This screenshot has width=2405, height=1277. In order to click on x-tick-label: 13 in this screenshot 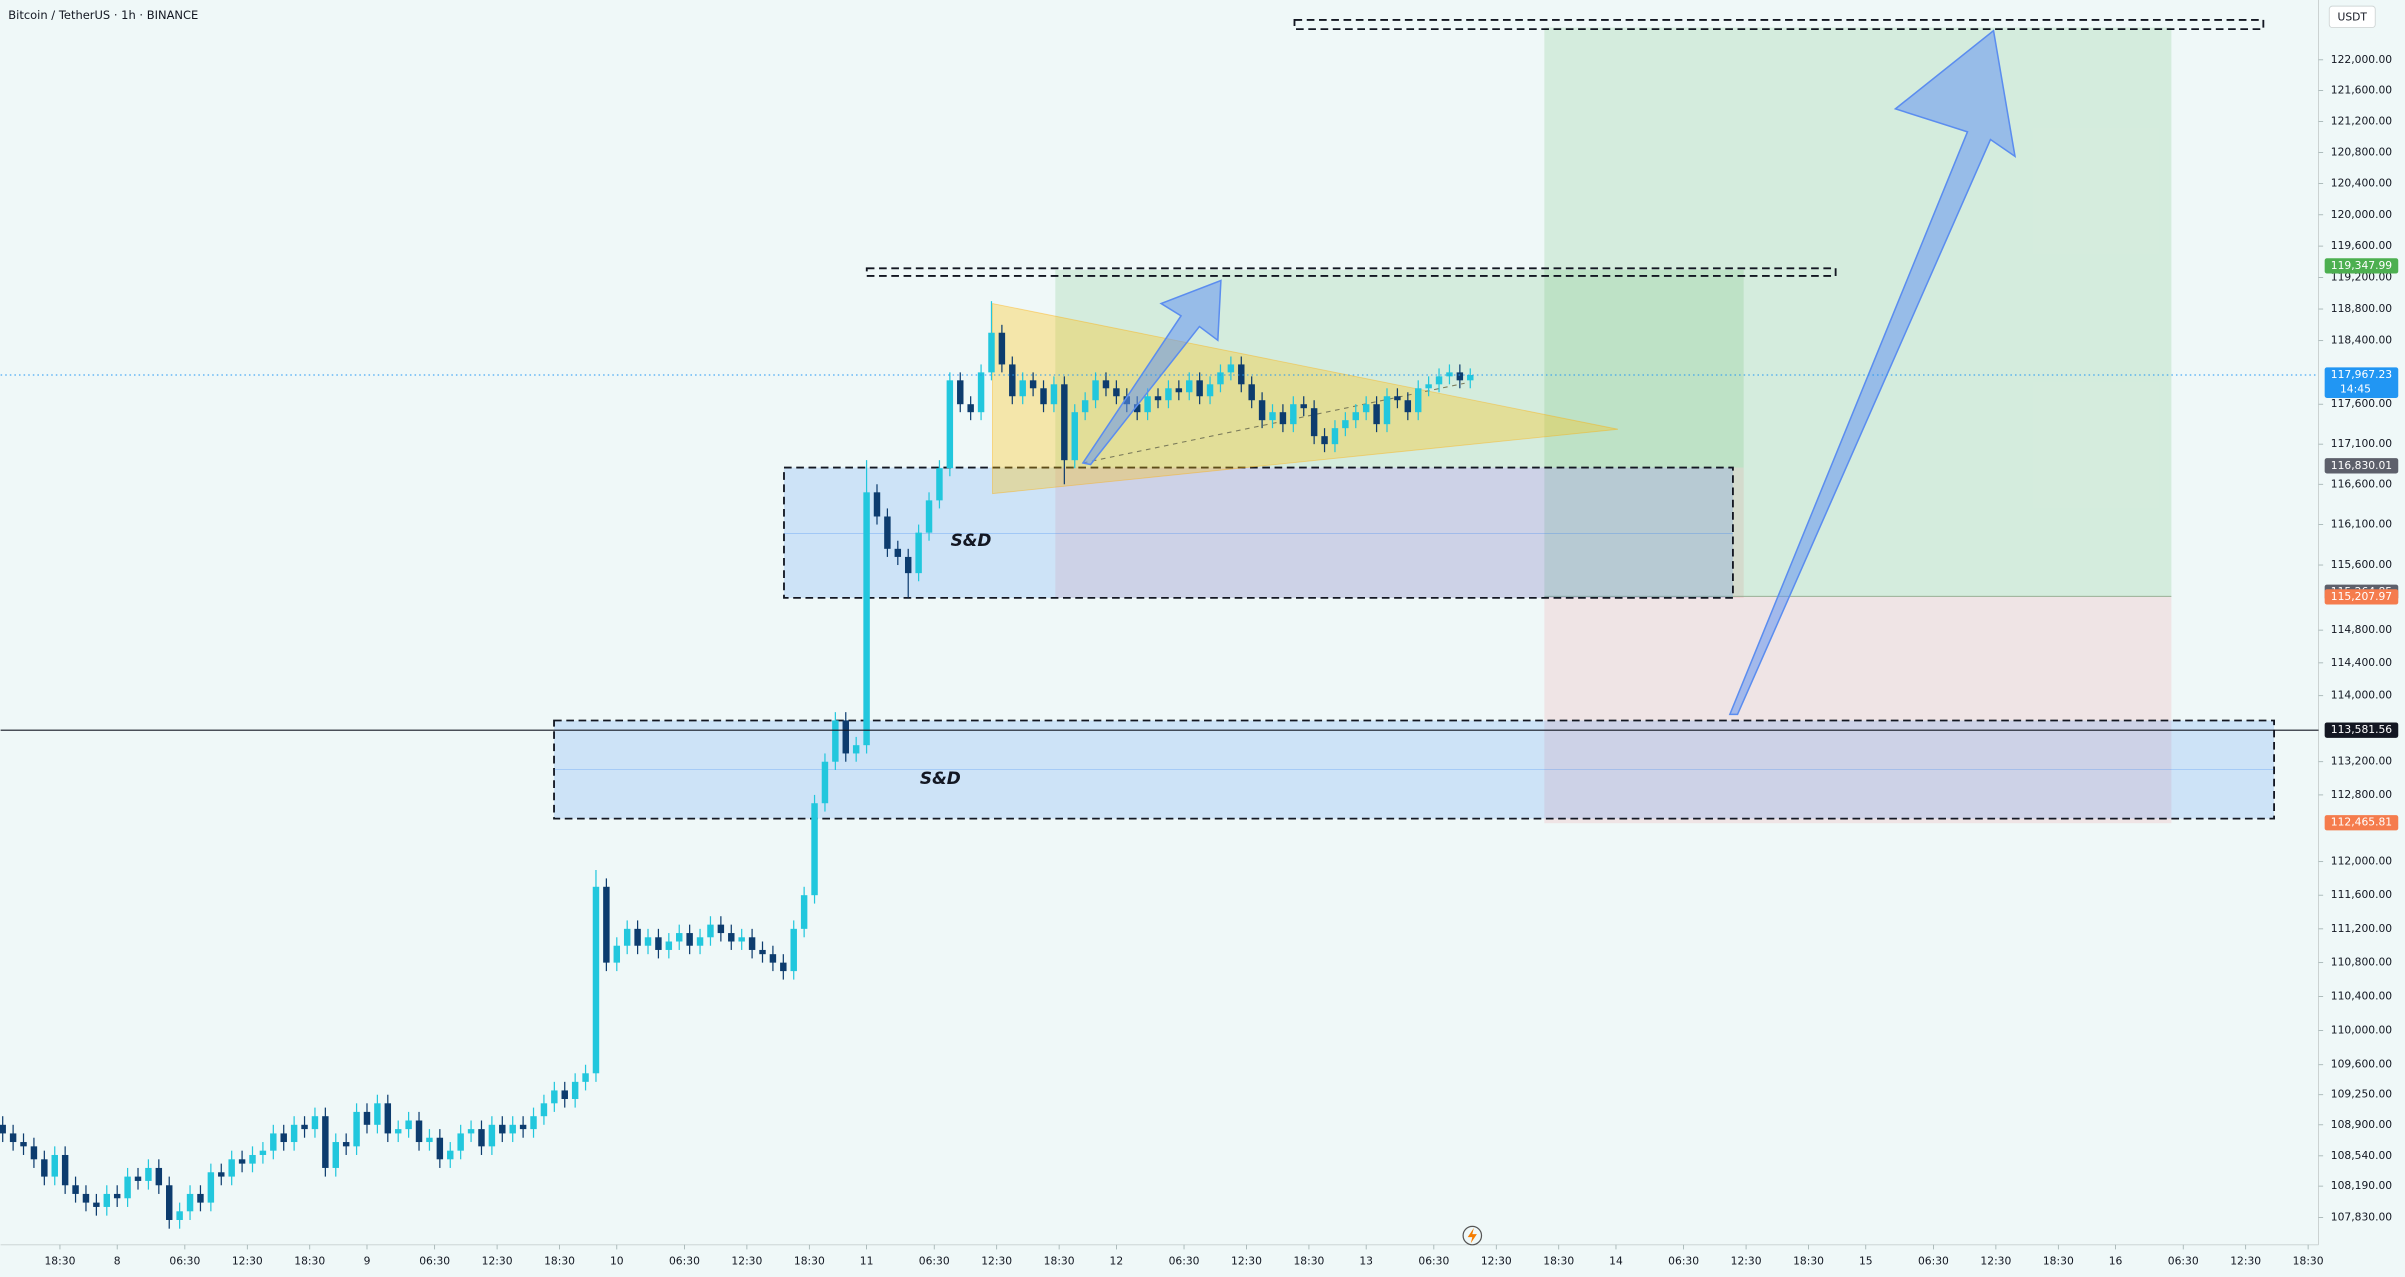, I will do `click(1366, 1261)`.